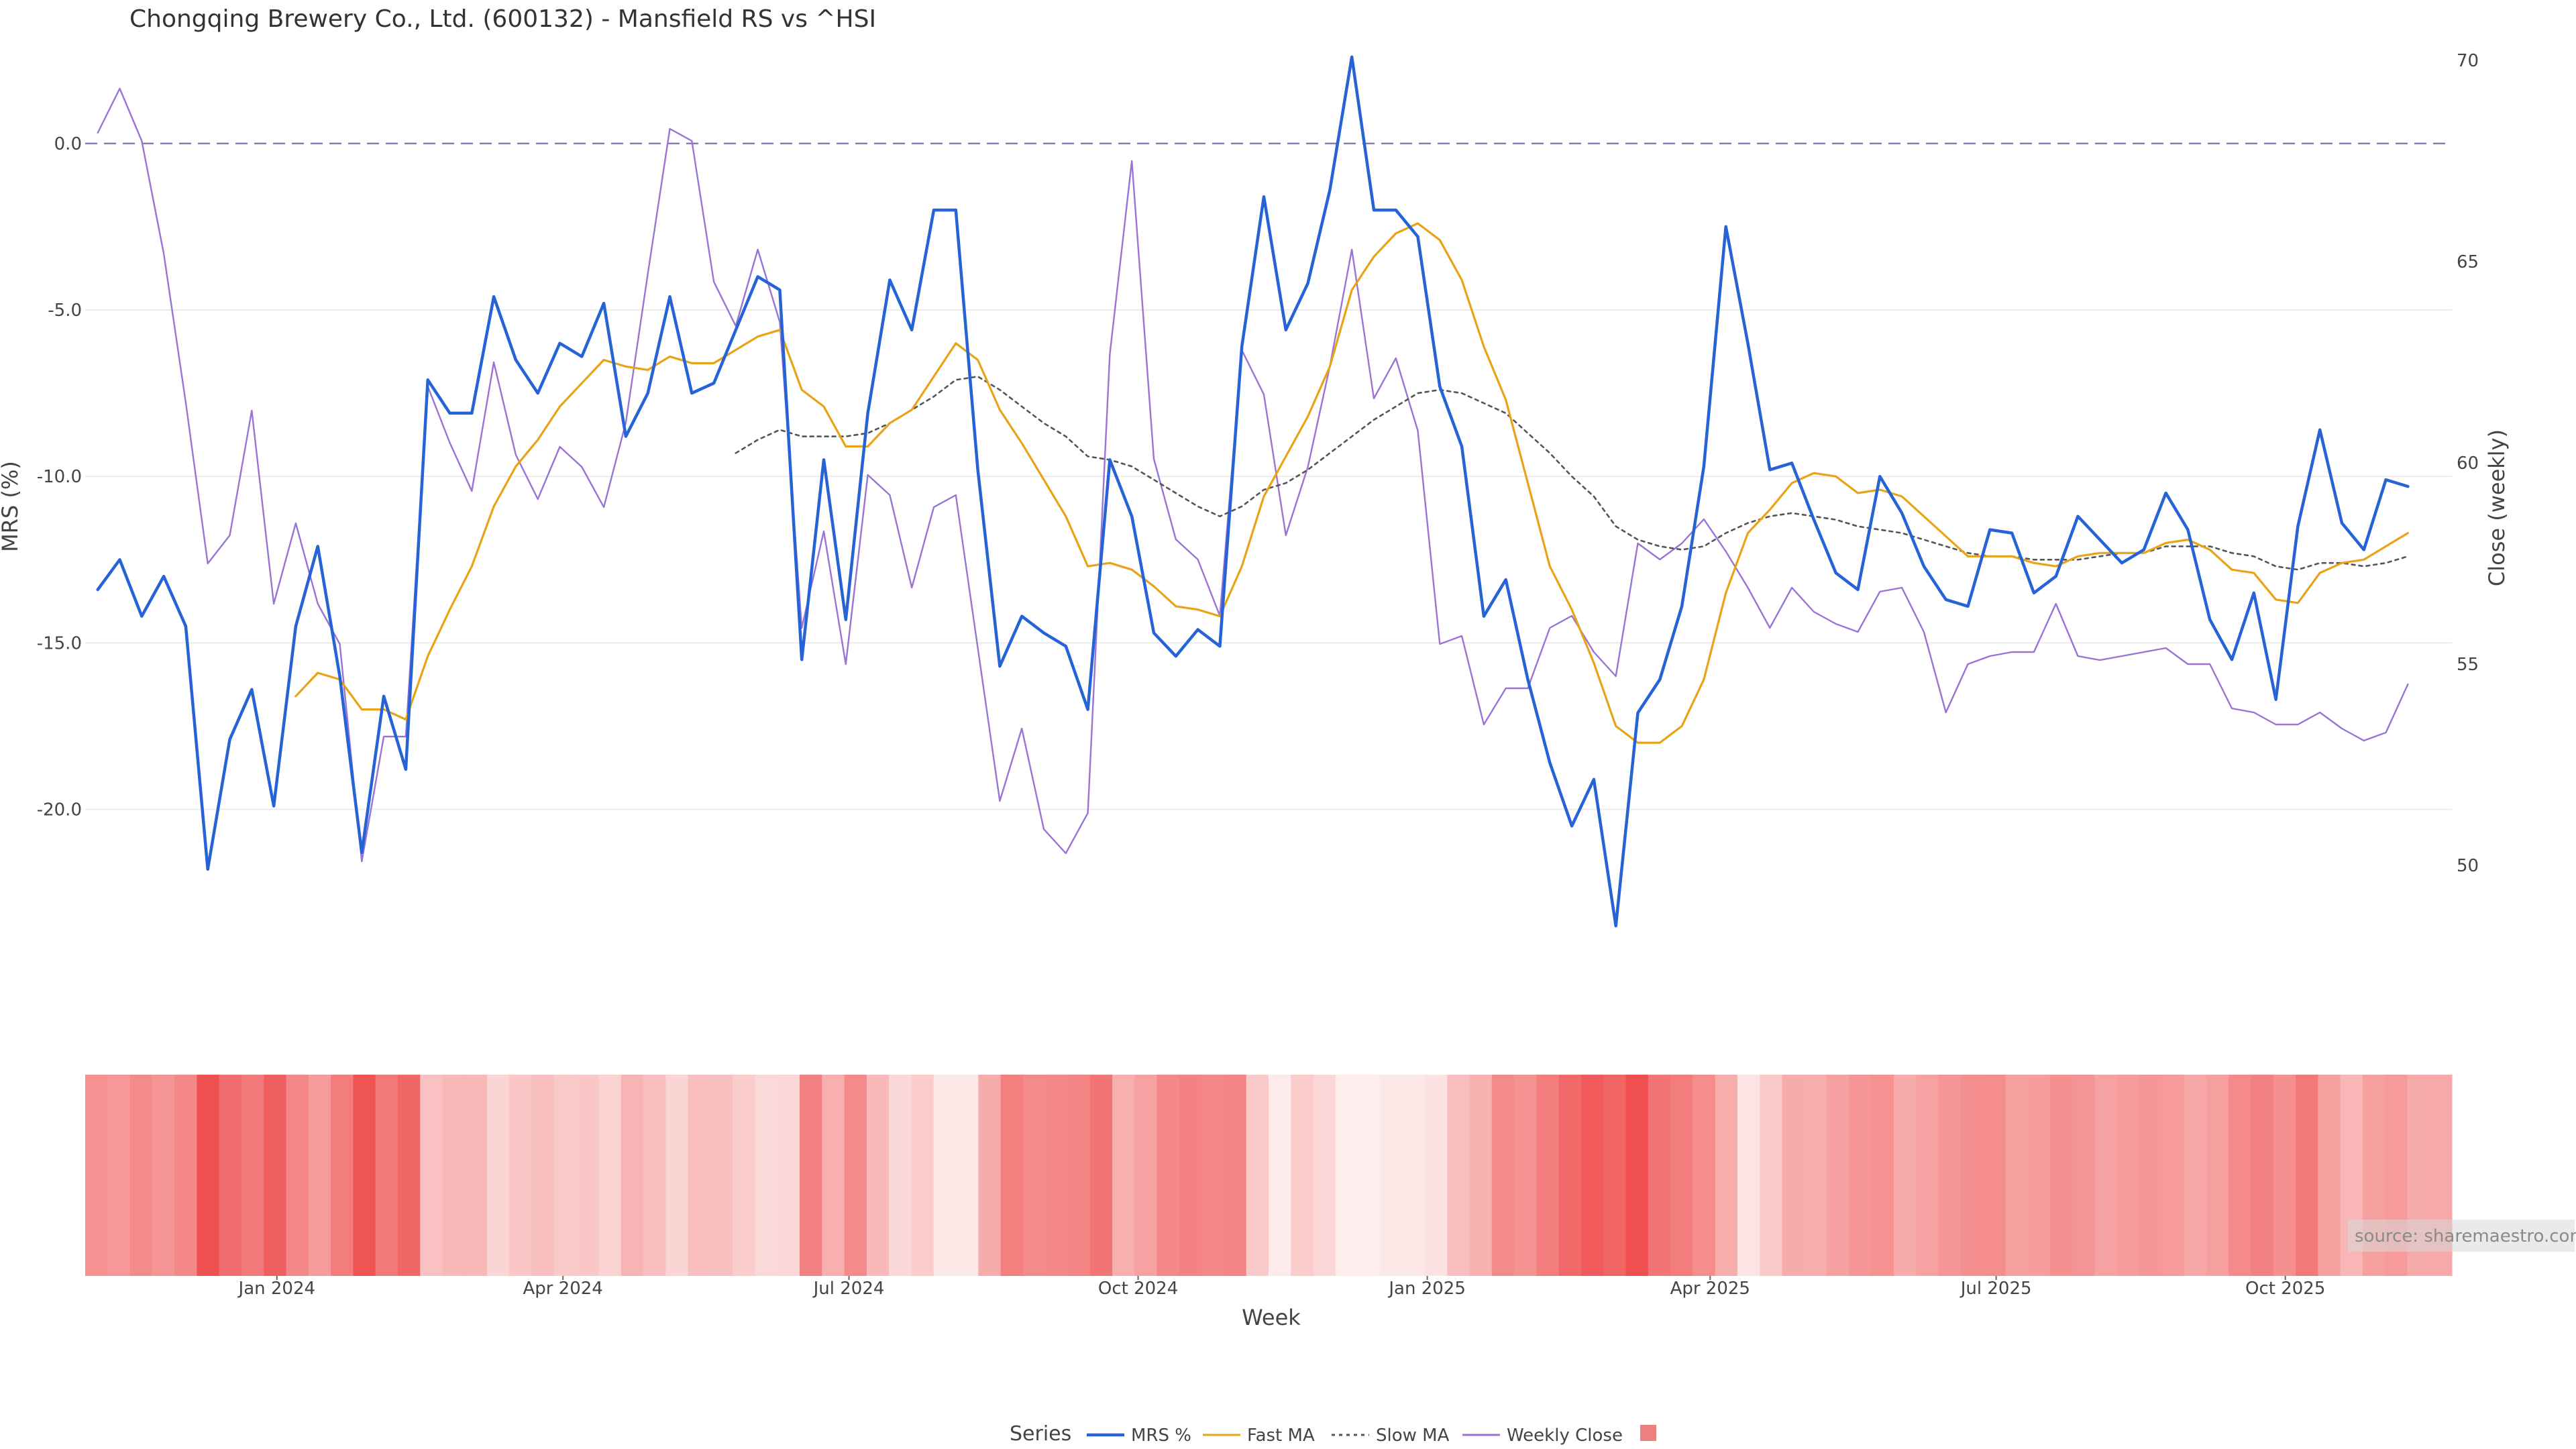 The height and width of the screenshot is (1449, 2576). What do you see at coordinates (1710, 1289) in the screenshot?
I see `x-tick-label: Apr 2025` at bounding box center [1710, 1289].